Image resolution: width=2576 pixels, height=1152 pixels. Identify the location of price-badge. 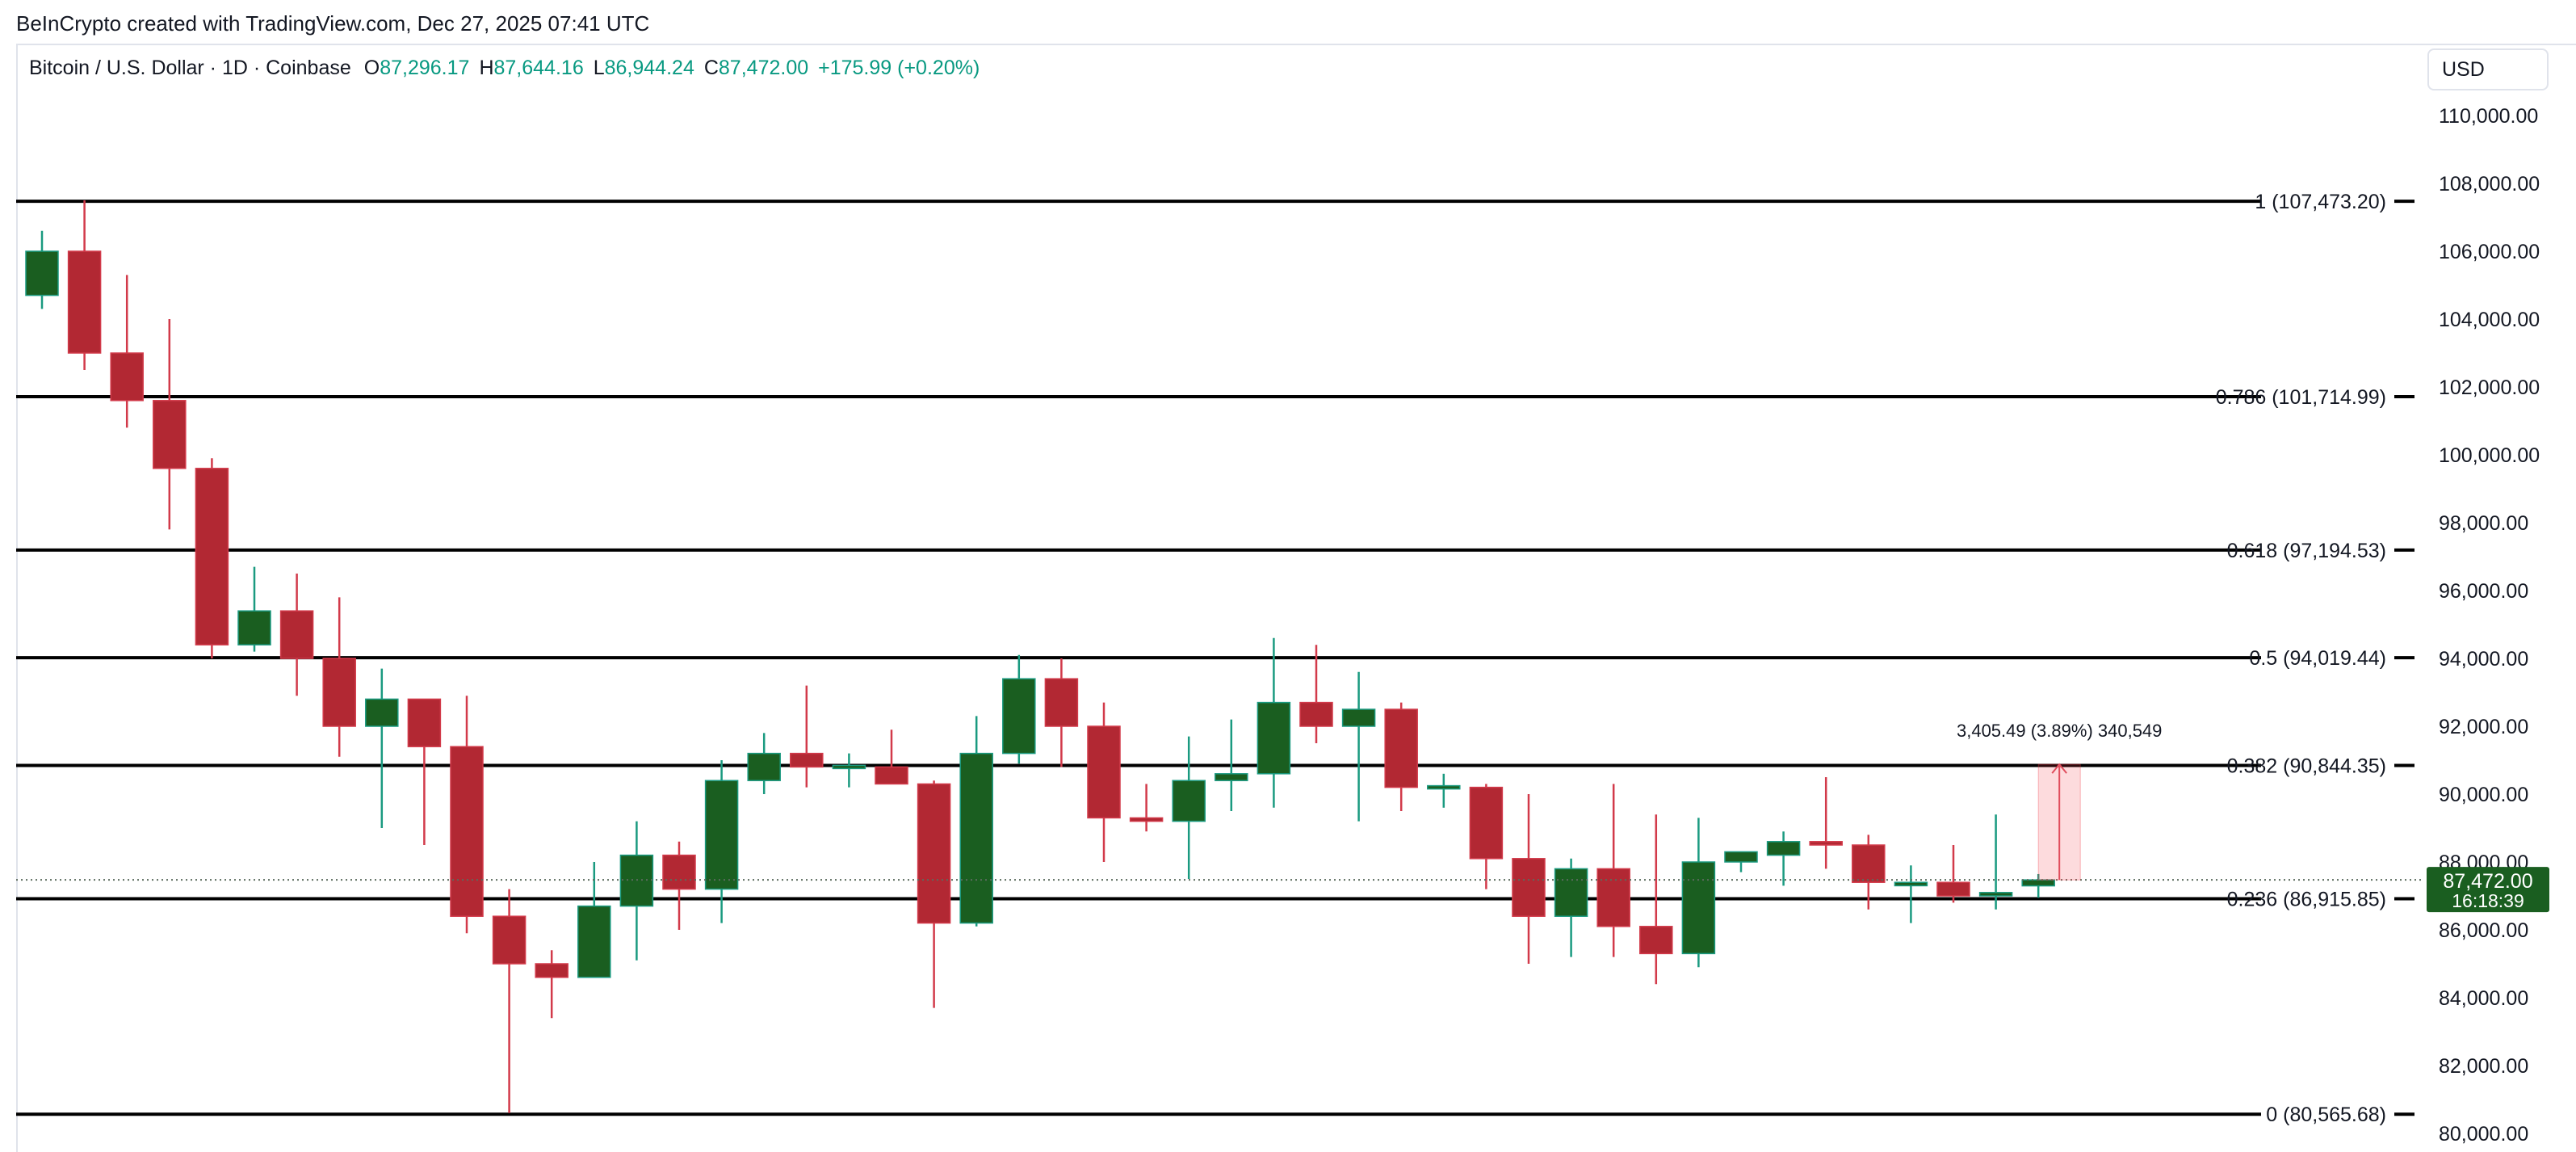
(2488, 890).